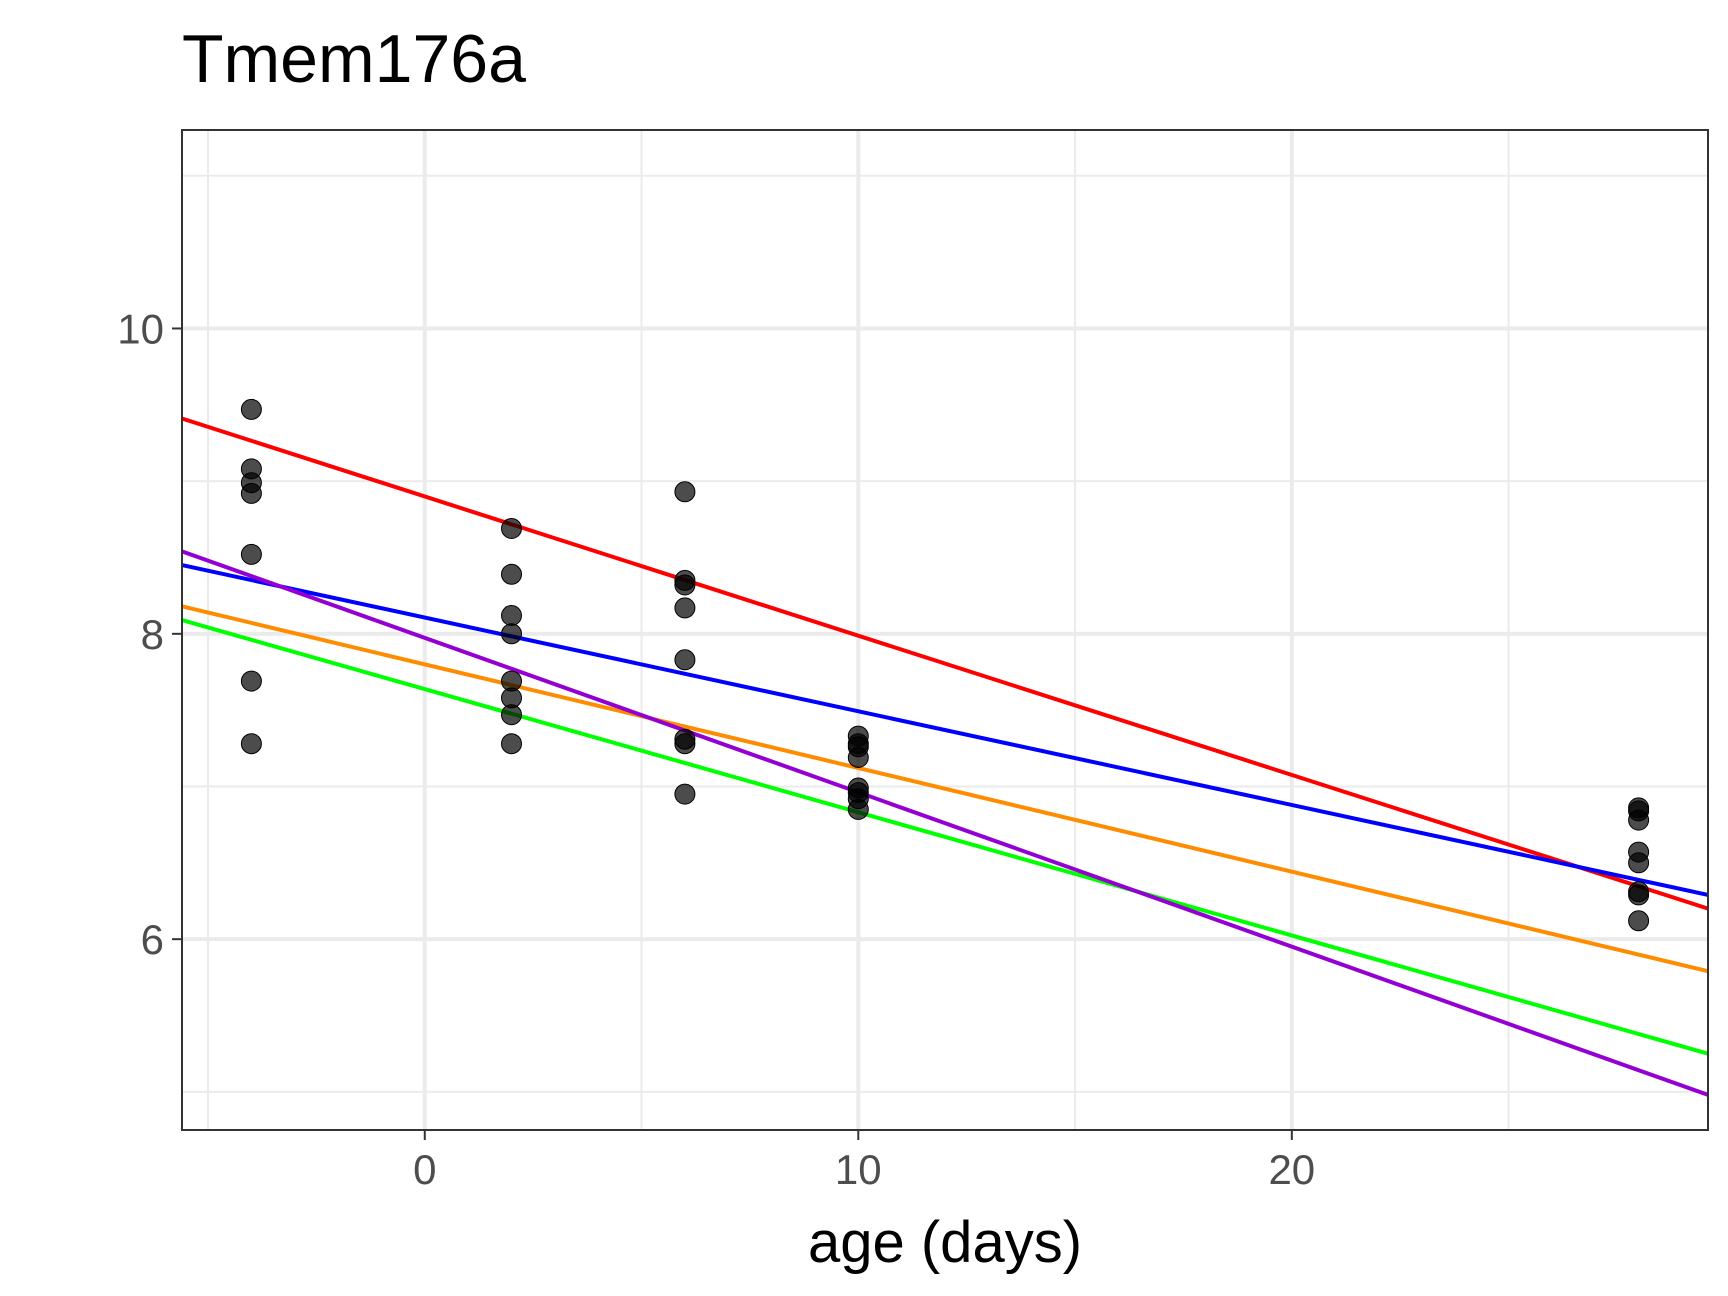 The image size is (1728, 1296). I want to click on chart-title: Tmem176a, so click(354, 59).